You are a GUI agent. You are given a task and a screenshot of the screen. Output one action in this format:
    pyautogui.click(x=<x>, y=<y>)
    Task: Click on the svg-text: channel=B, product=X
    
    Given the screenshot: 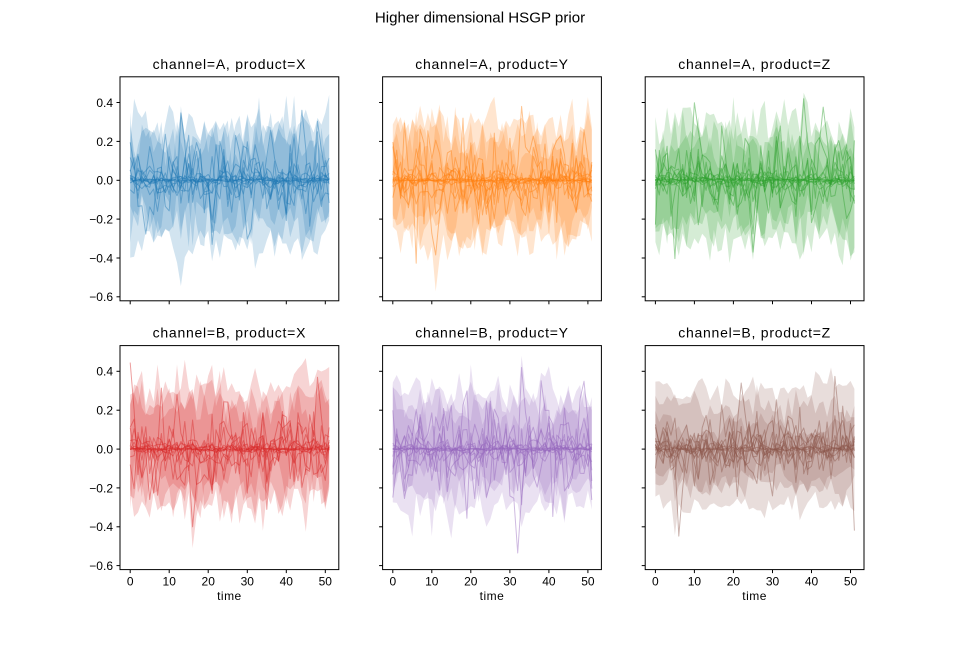 What is the action you would take?
    pyautogui.click(x=230, y=333)
    